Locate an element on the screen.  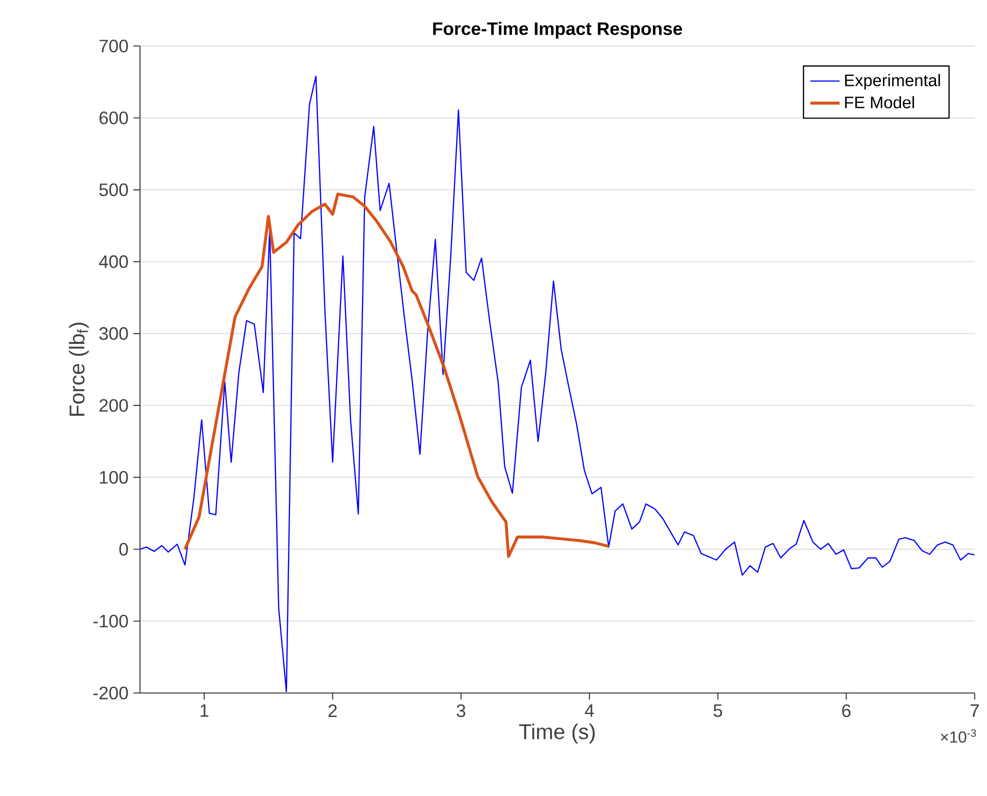
y-tick-label: 700 is located at coordinates (114, 46).